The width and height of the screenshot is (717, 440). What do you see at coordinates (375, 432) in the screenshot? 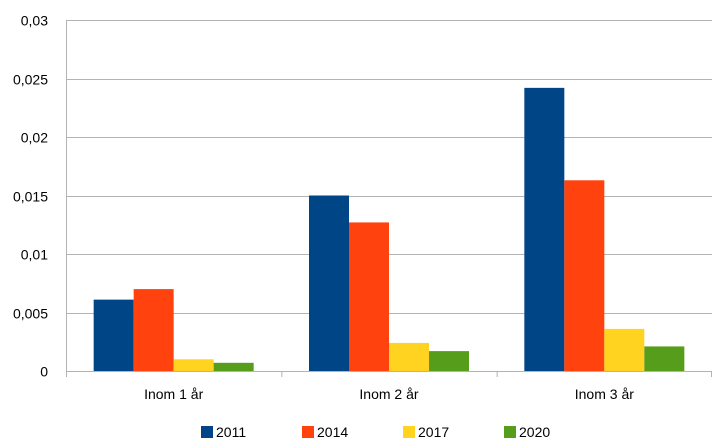
I see `legend: 2011 2014 2017 2020` at bounding box center [375, 432].